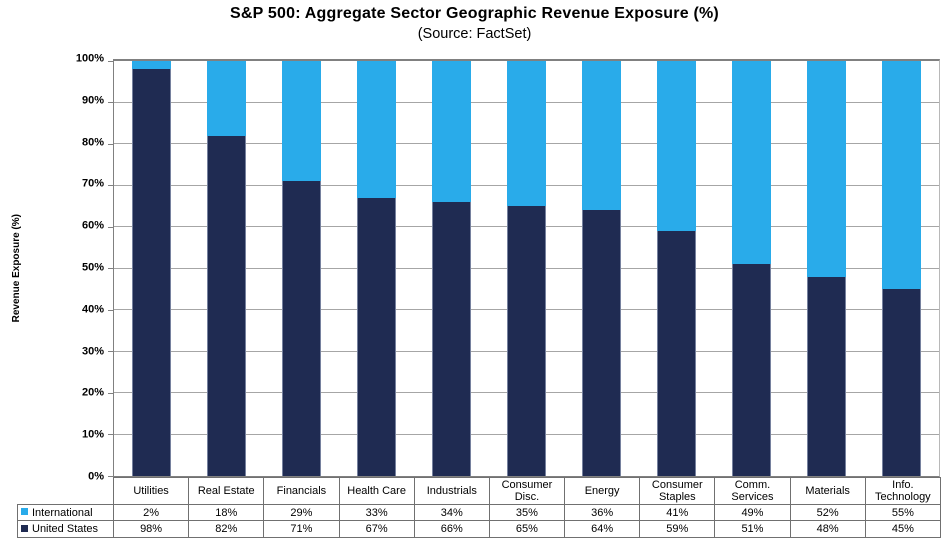  What do you see at coordinates (92, 142) in the screenshot?
I see `y-tick-label: 80%` at bounding box center [92, 142].